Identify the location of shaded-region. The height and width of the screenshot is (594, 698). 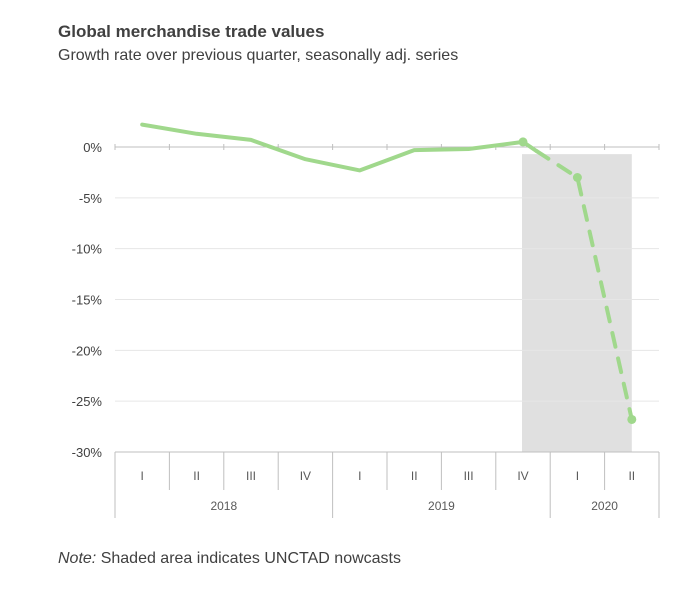
(577, 303).